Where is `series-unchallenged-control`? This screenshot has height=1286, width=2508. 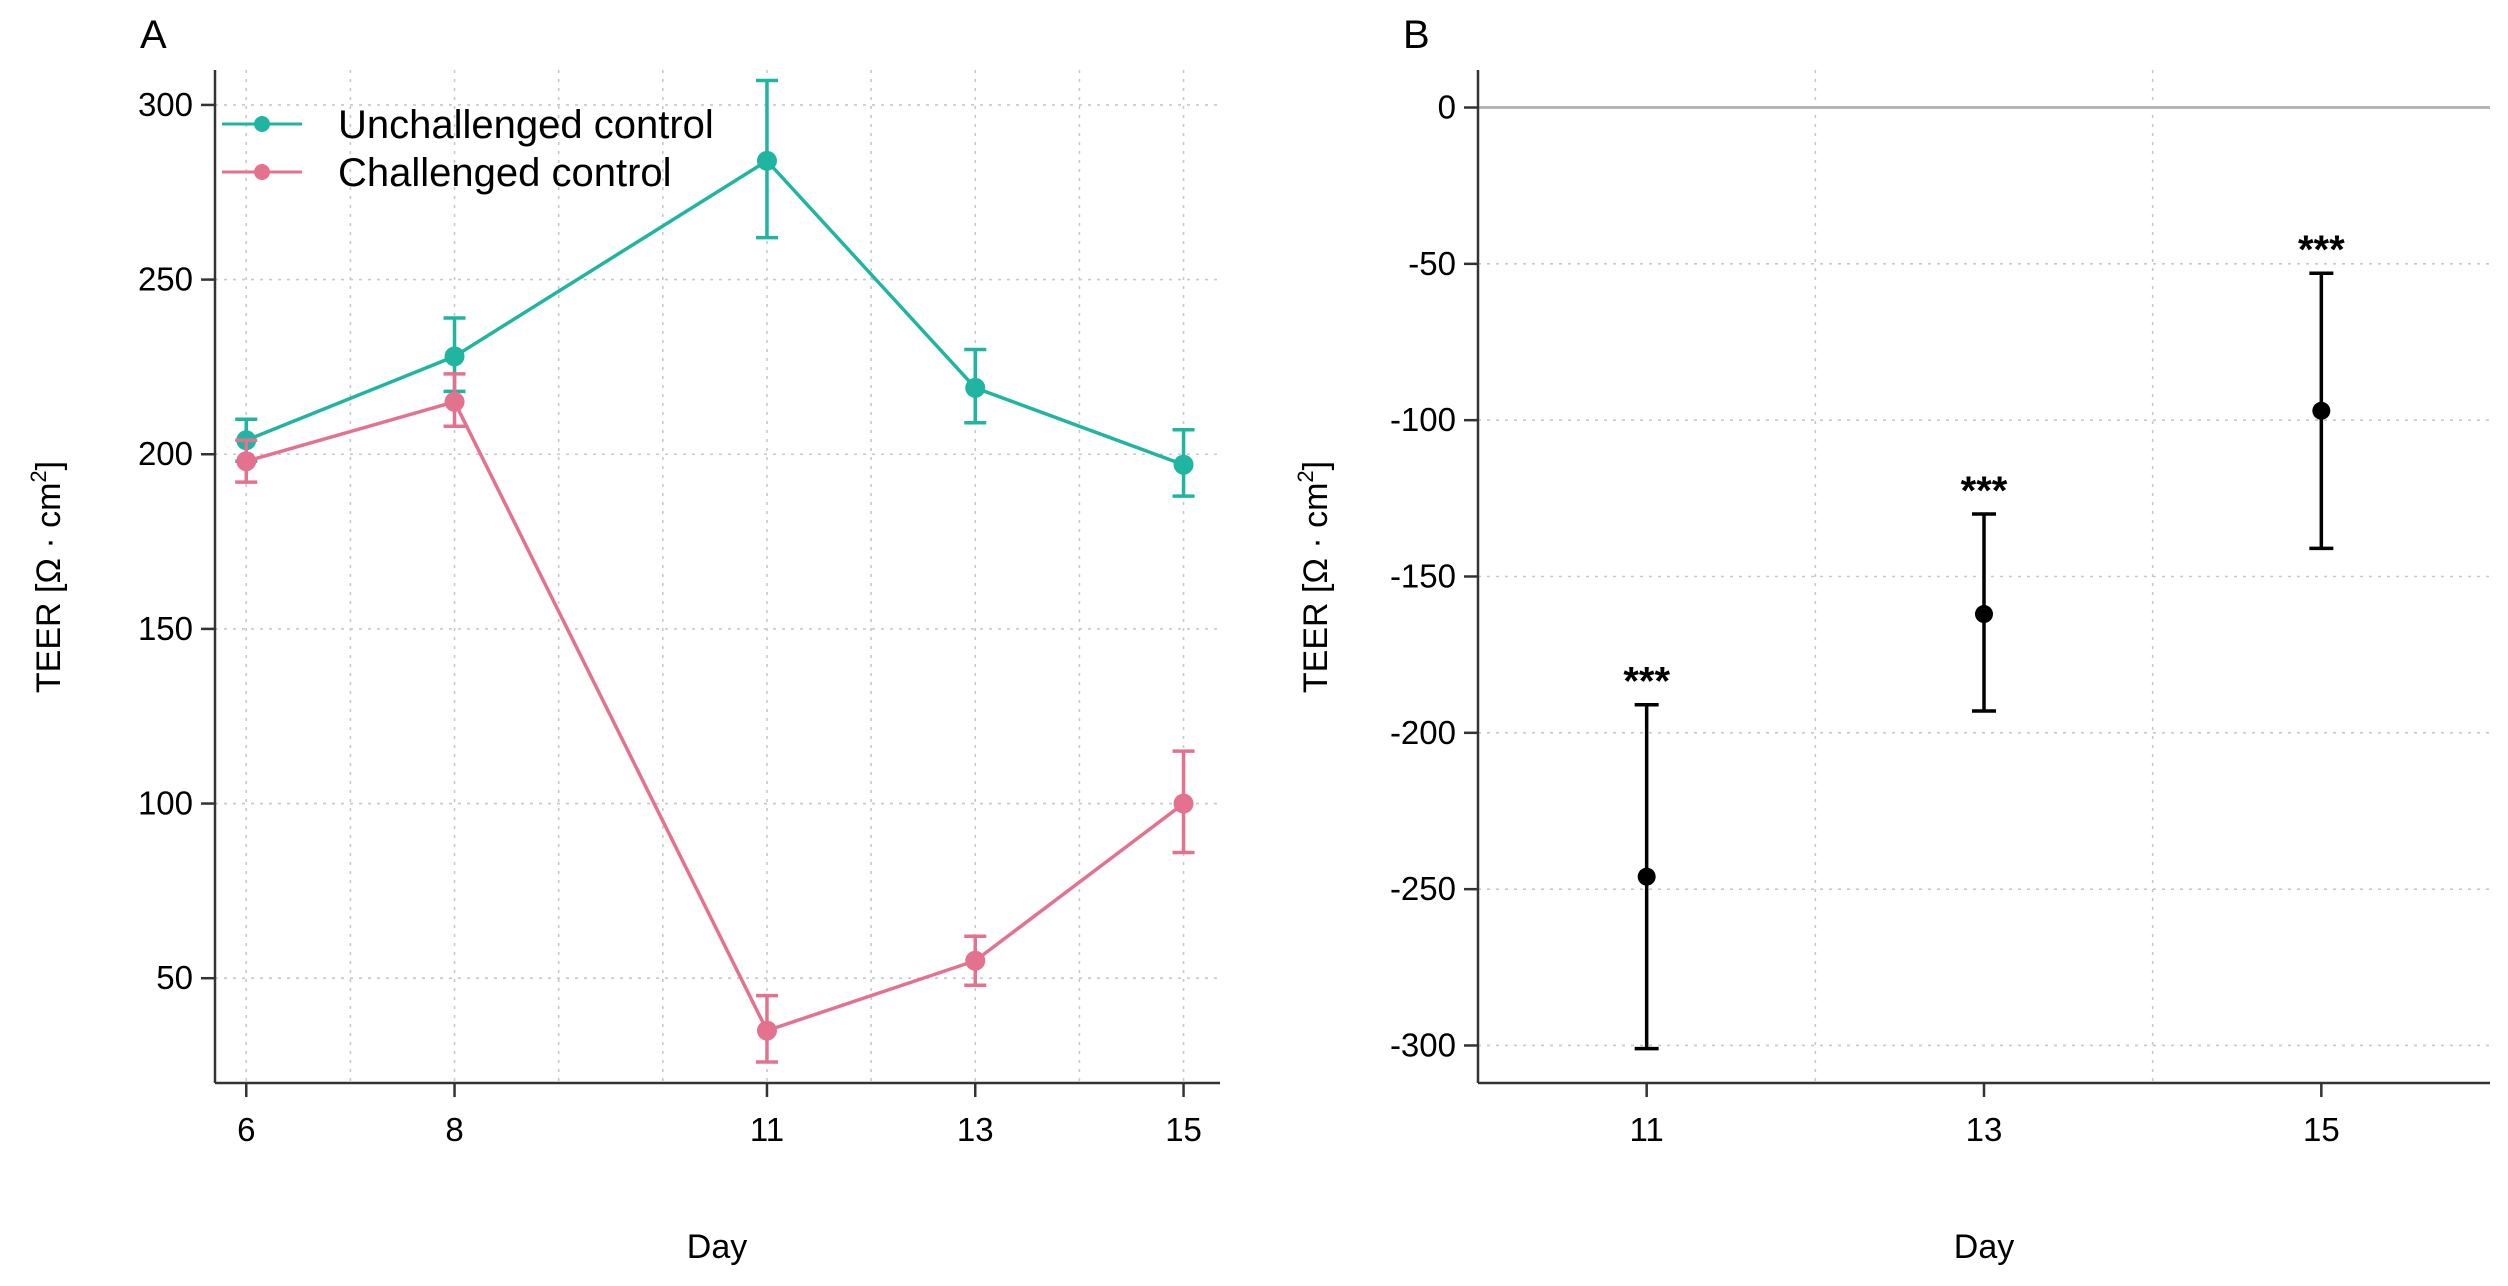 series-unchallenged-control is located at coordinates (715, 288).